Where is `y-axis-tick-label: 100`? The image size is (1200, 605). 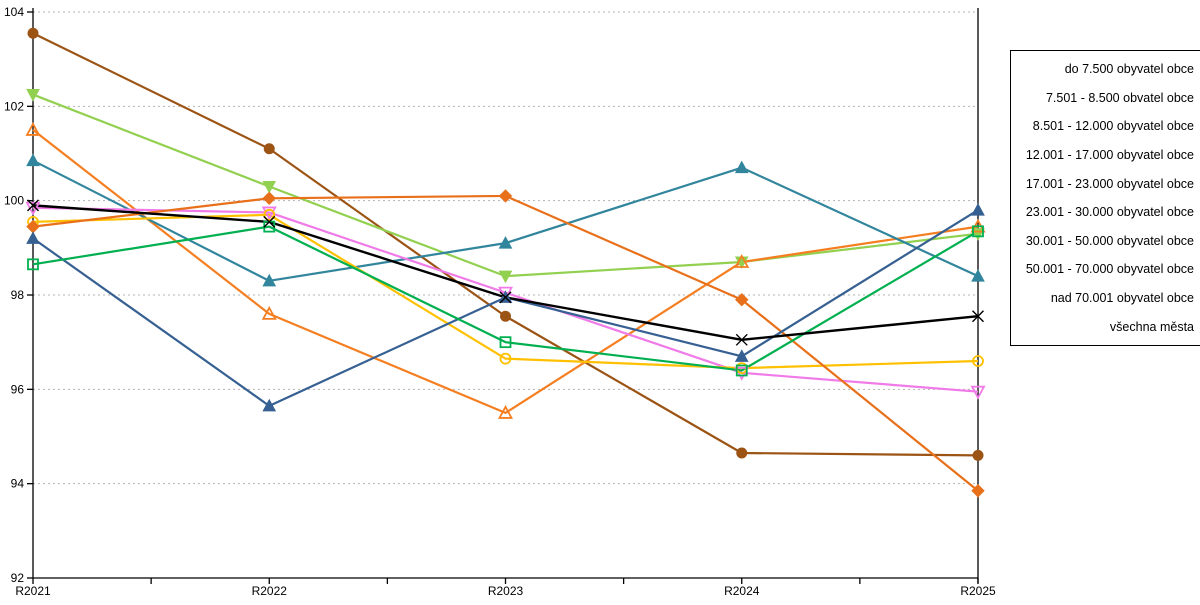
y-axis-tick-label: 100 is located at coordinates (14, 201).